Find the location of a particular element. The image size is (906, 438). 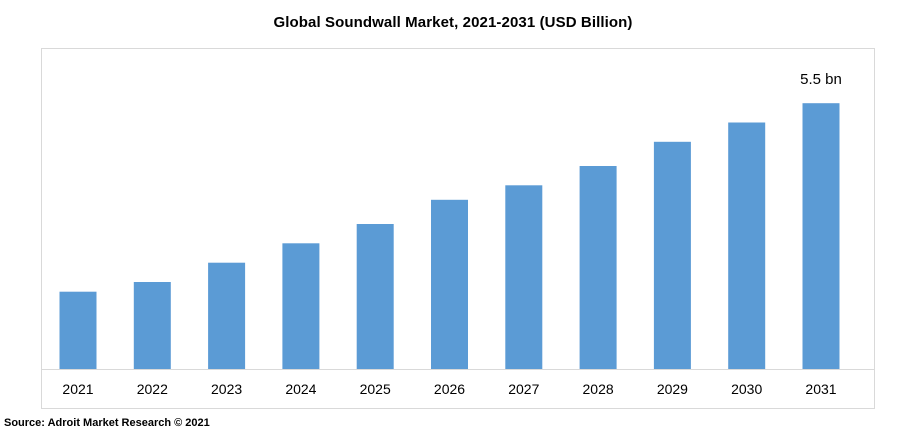

x-tick-label-2024: 2024 is located at coordinates (300, 389).